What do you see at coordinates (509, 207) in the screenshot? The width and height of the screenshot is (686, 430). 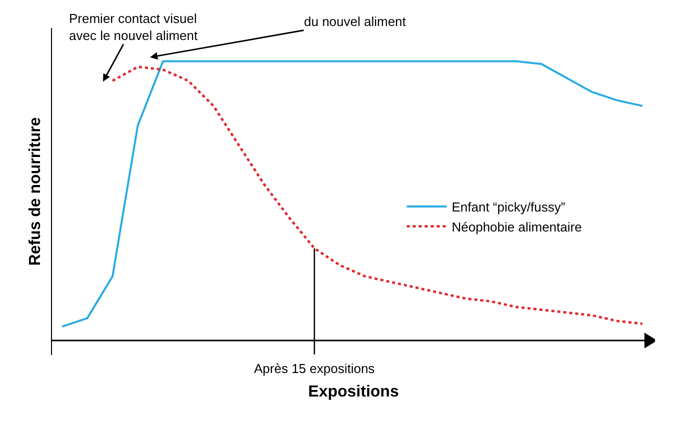 I see `legend-label: Enfant “picky/fussy”` at bounding box center [509, 207].